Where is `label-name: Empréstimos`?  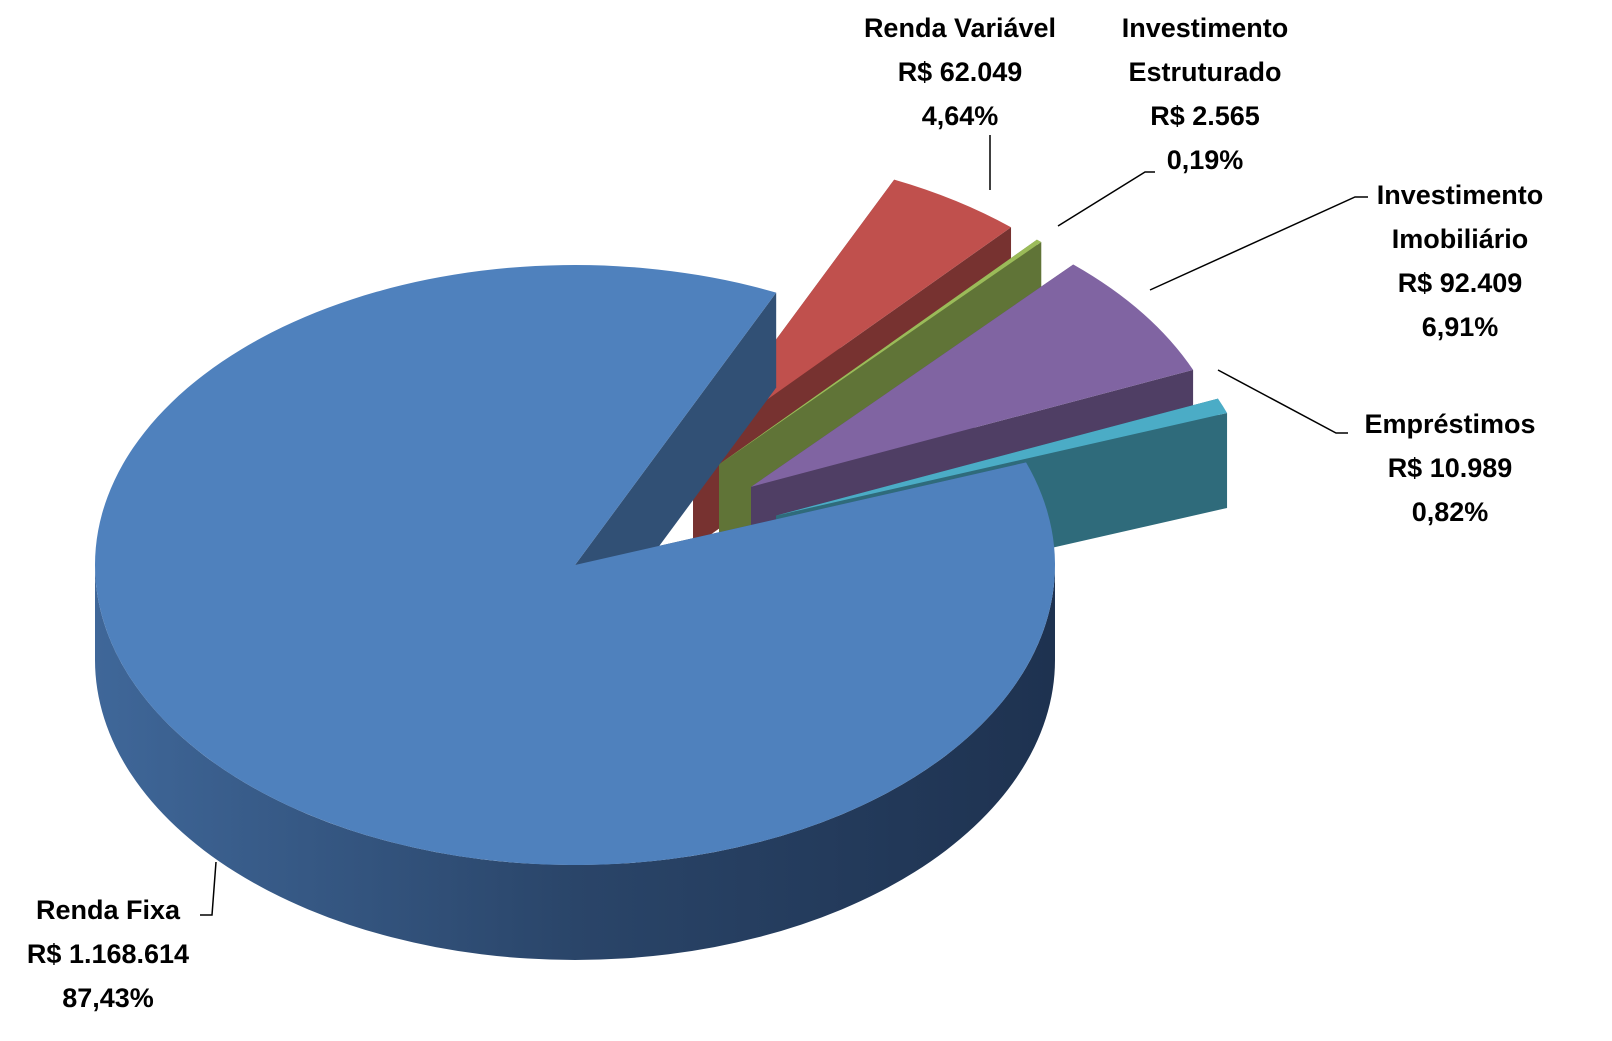 label-name: Empréstimos is located at coordinates (1450, 424).